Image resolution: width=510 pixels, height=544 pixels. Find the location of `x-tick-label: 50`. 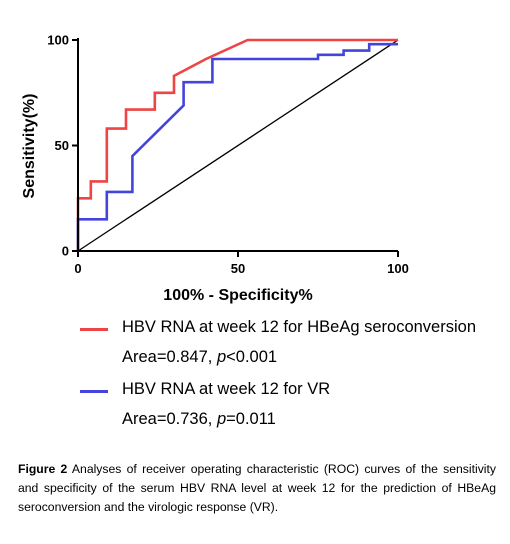

x-tick-label: 50 is located at coordinates (238, 268).